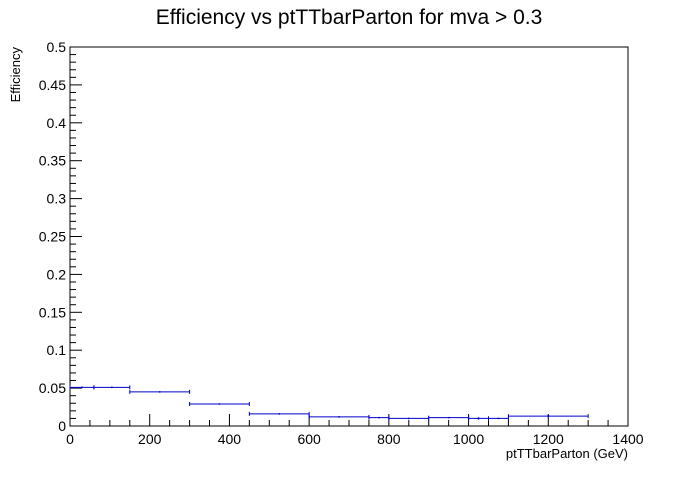 This screenshot has width=698, height=478. I want to click on y-tick-label: 0, so click(62, 426).